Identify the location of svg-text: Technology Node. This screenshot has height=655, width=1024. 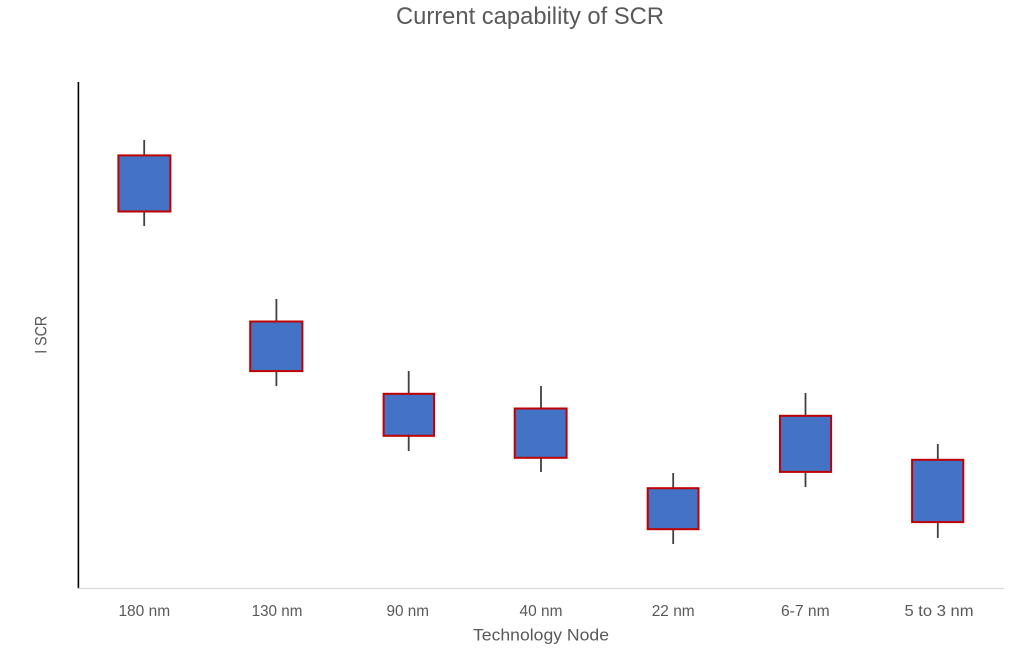
(541, 636).